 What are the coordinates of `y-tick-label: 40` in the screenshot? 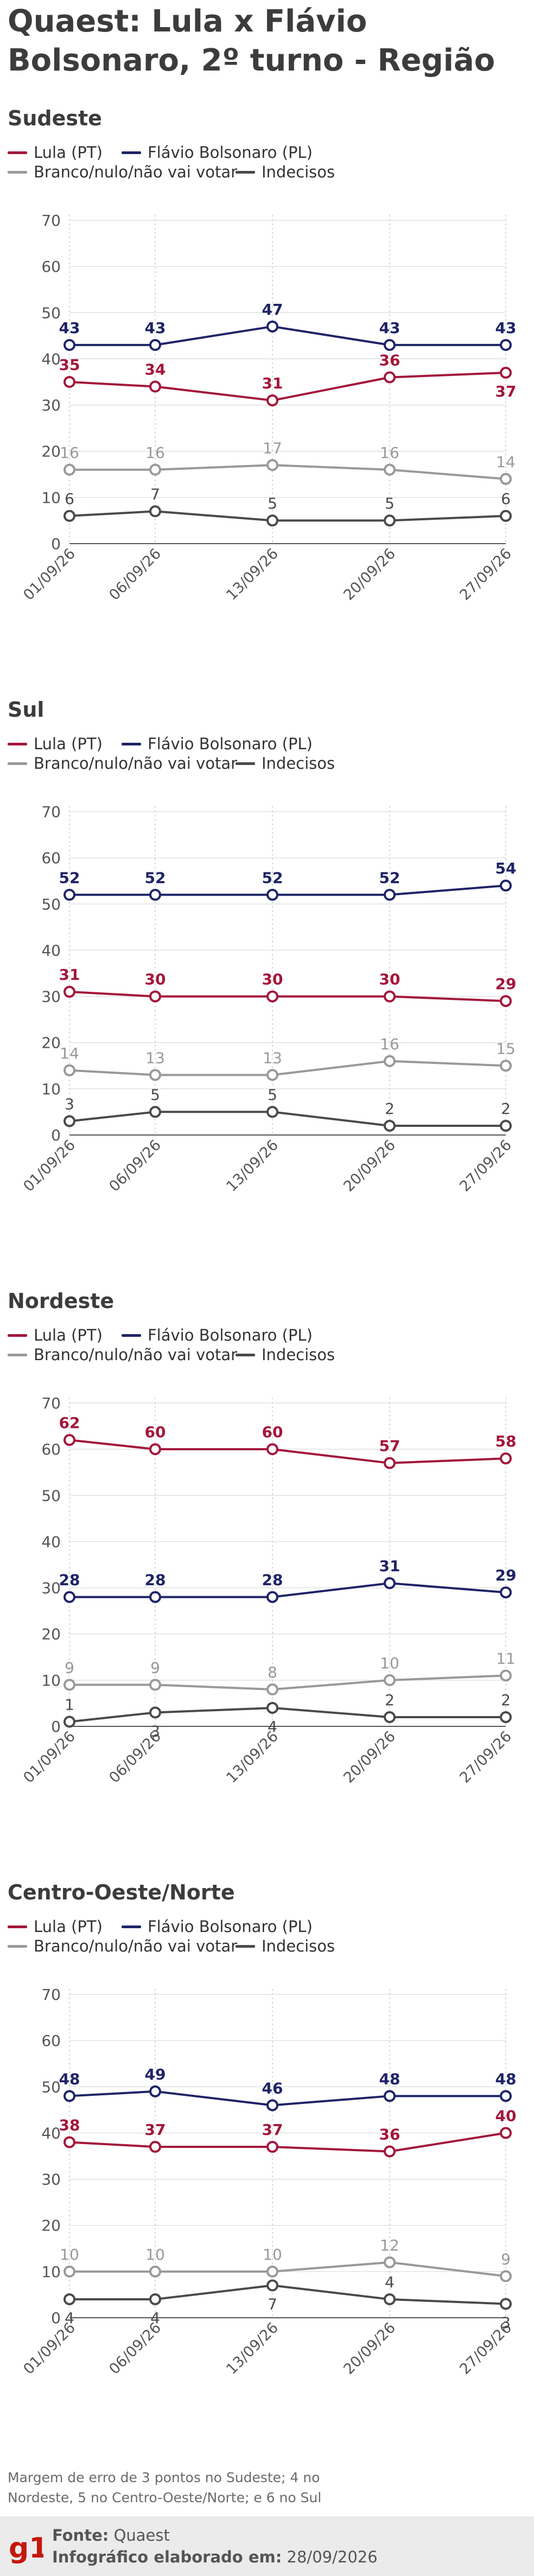 It's located at (51, 2133).